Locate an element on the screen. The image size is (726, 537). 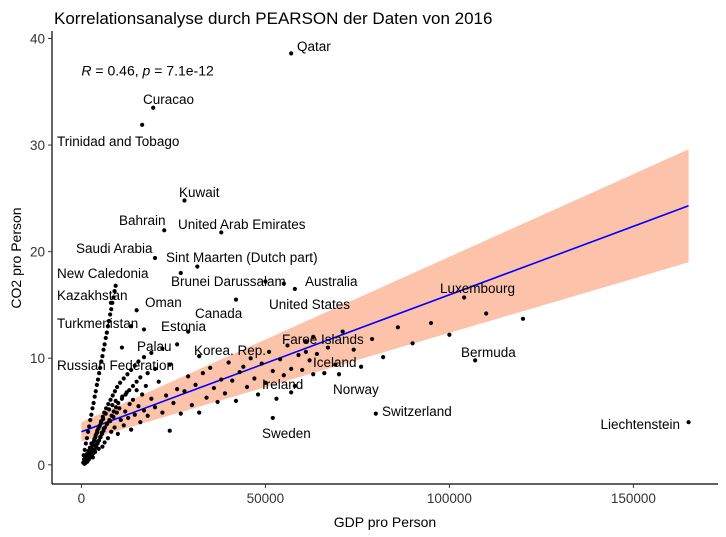
annotation-p-symbol: p is located at coordinates (146, 70).